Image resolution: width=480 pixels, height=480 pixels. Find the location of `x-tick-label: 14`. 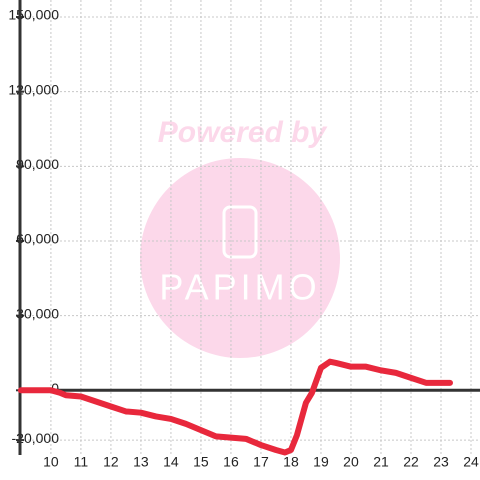

x-tick-label: 14 is located at coordinates (171, 462).